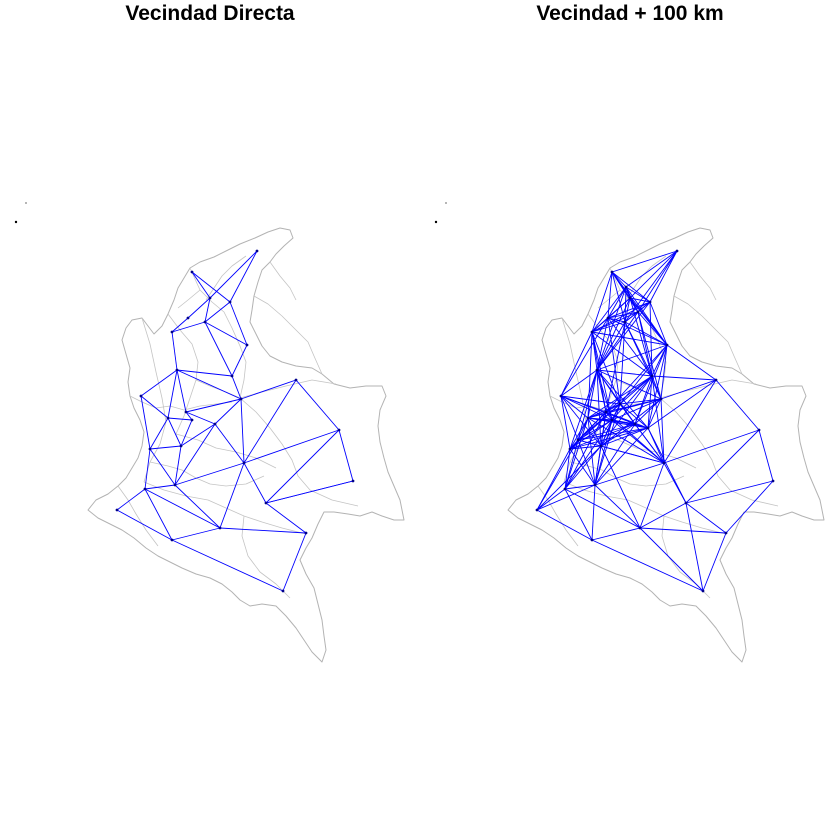 Image resolution: width=840 pixels, height=840 pixels. Describe the element at coordinates (210, 13) in the screenshot. I see `panel-title-direct: Vecindad Directa` at that location.